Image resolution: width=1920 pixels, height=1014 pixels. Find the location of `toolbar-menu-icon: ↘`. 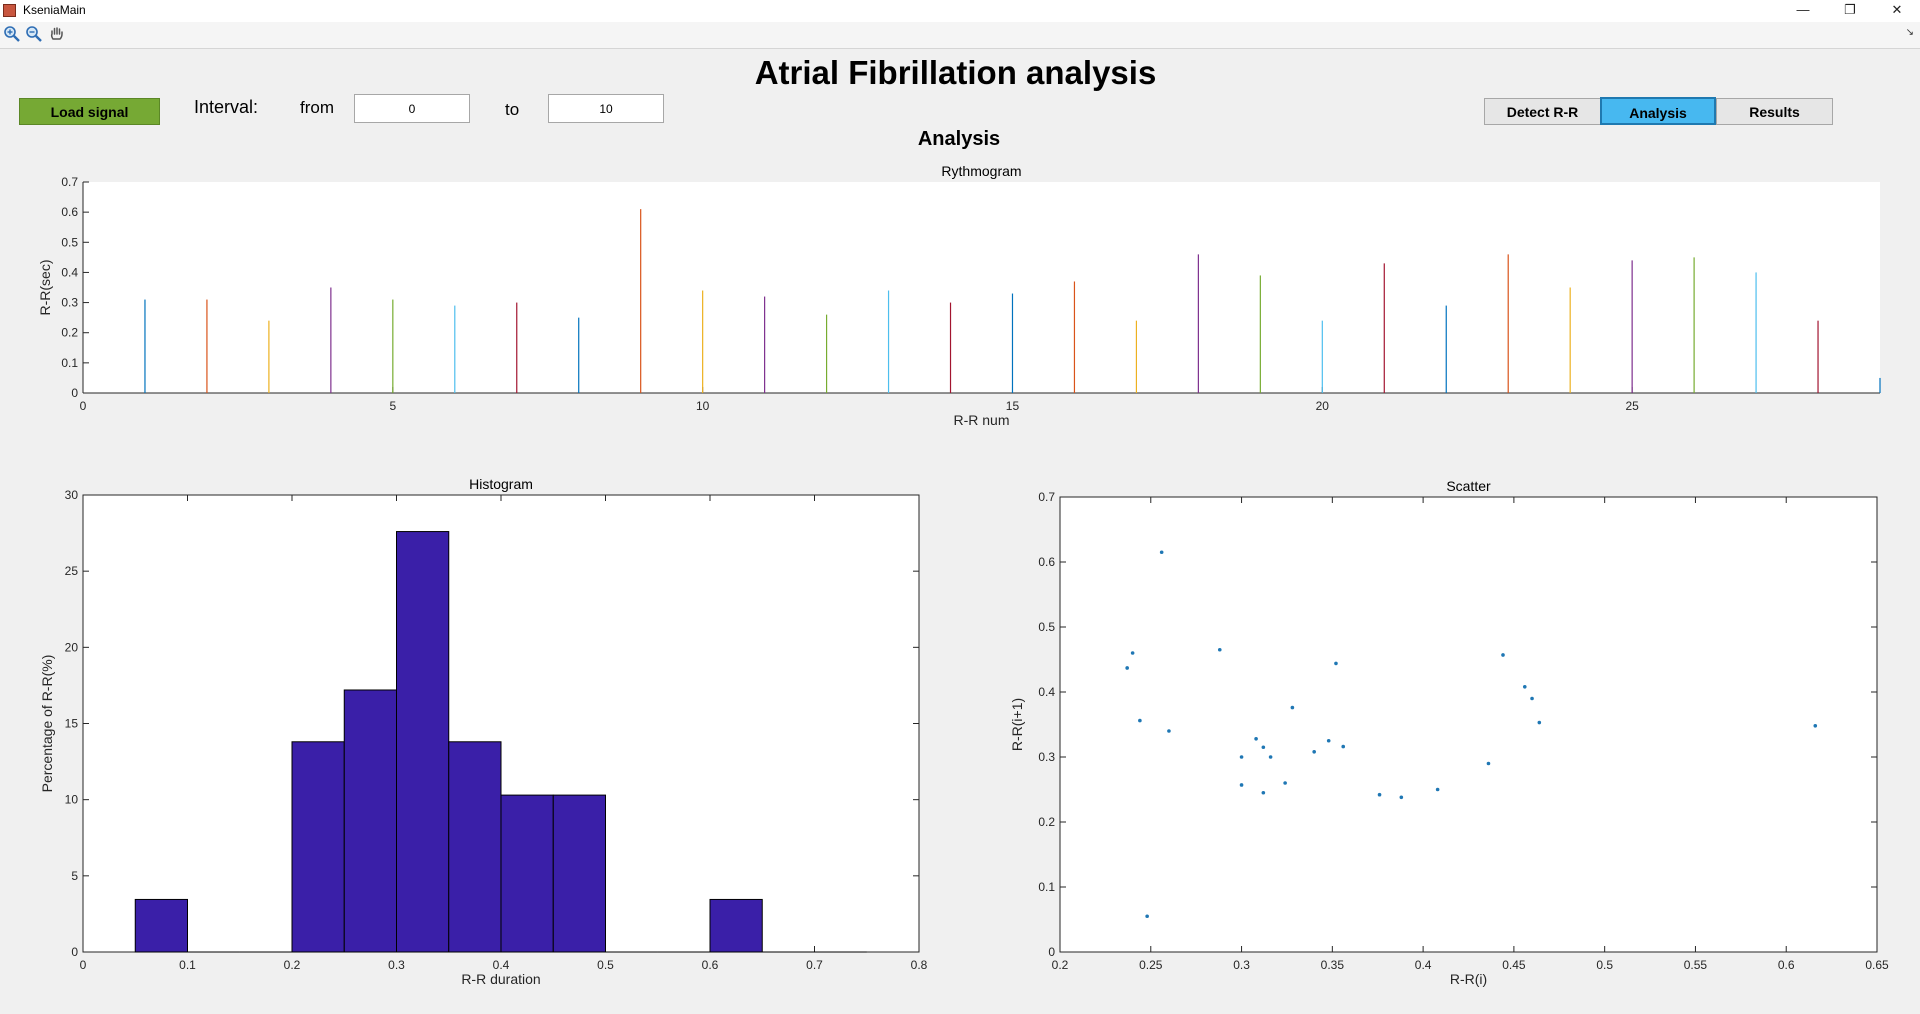

toolbar-menu-icon: ↘ is located at coordinates (1909, 32).